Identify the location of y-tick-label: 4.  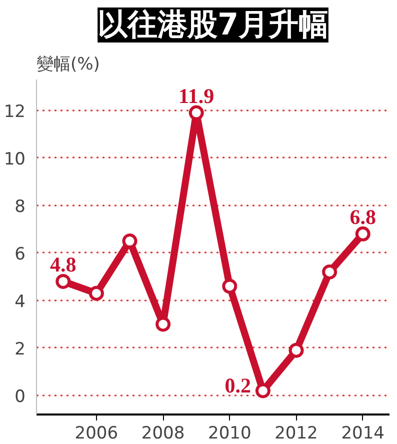
(20, 302).